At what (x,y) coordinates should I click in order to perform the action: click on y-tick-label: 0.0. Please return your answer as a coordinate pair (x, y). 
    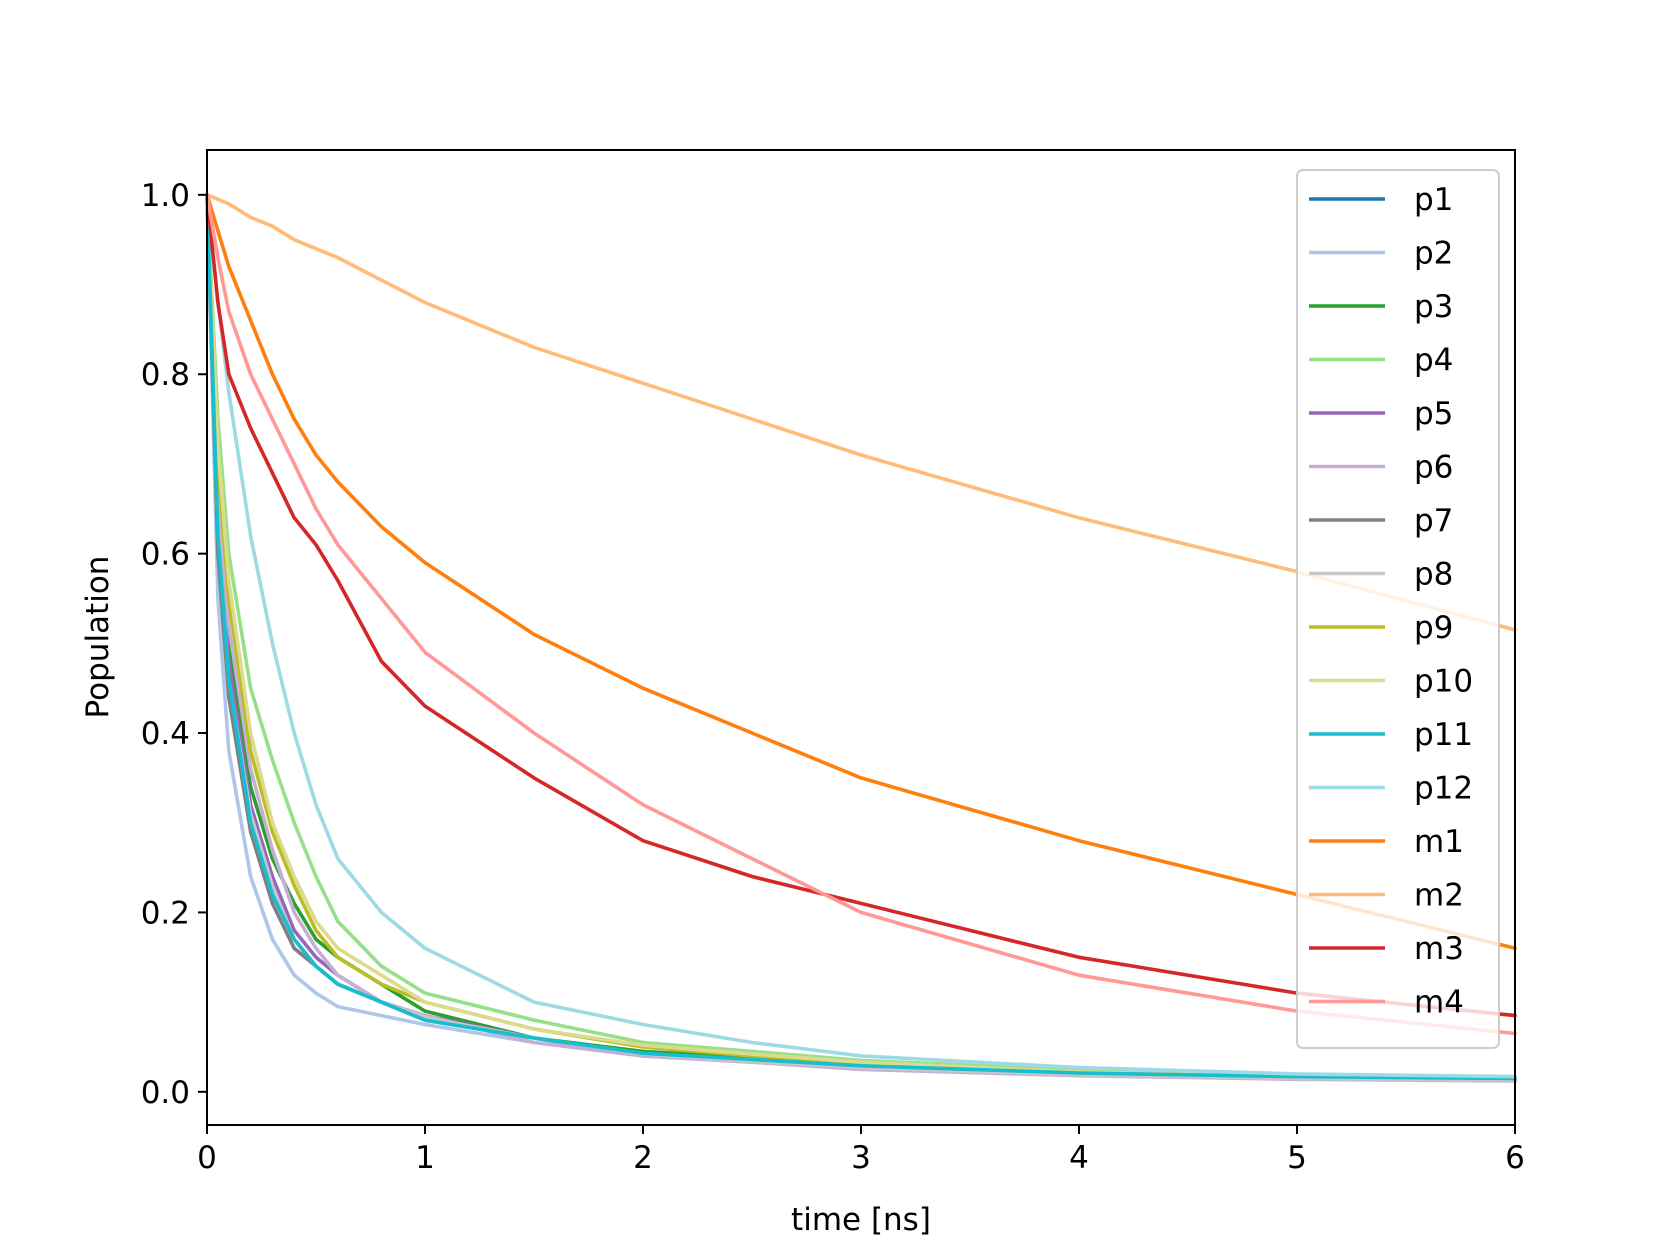
    Looking at the image, I should click on (165, 1093).